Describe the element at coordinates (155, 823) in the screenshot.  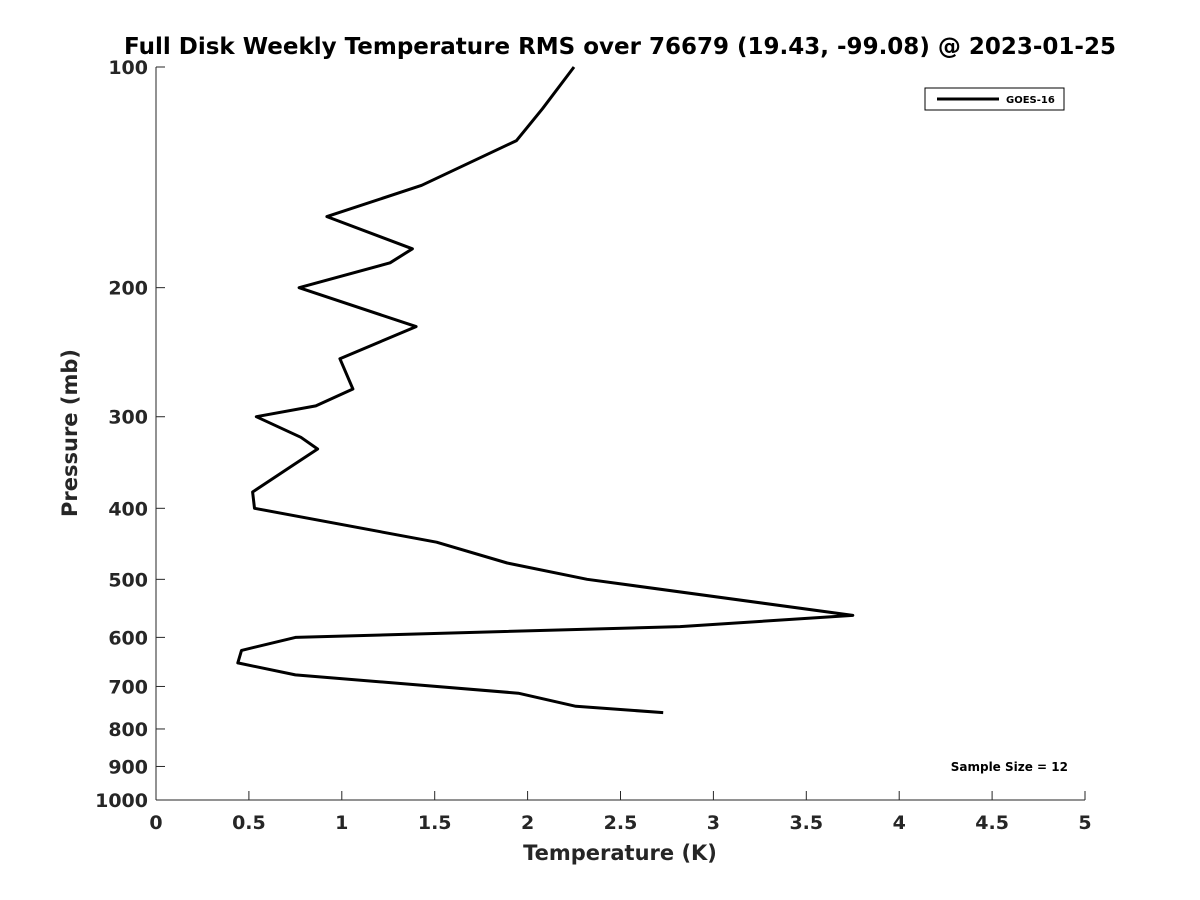
I see `x-tick-label: 0` at that location.